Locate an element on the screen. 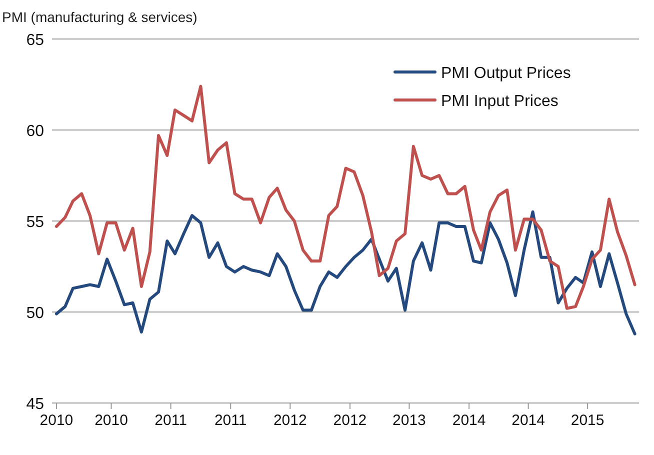 This screenshot has width=654, height=455. y-tick-label: 50 is located at coordinates (35, 313).